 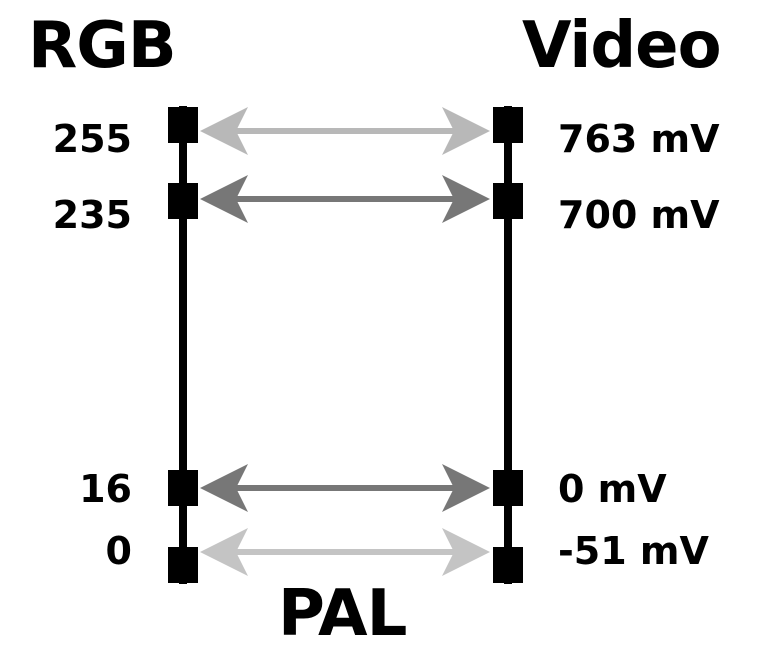 What do you see at coordinates (639, 139) in the screenshot?
I see `video-level-763mv-label: 763 mV` at bounding box center [639, 139].